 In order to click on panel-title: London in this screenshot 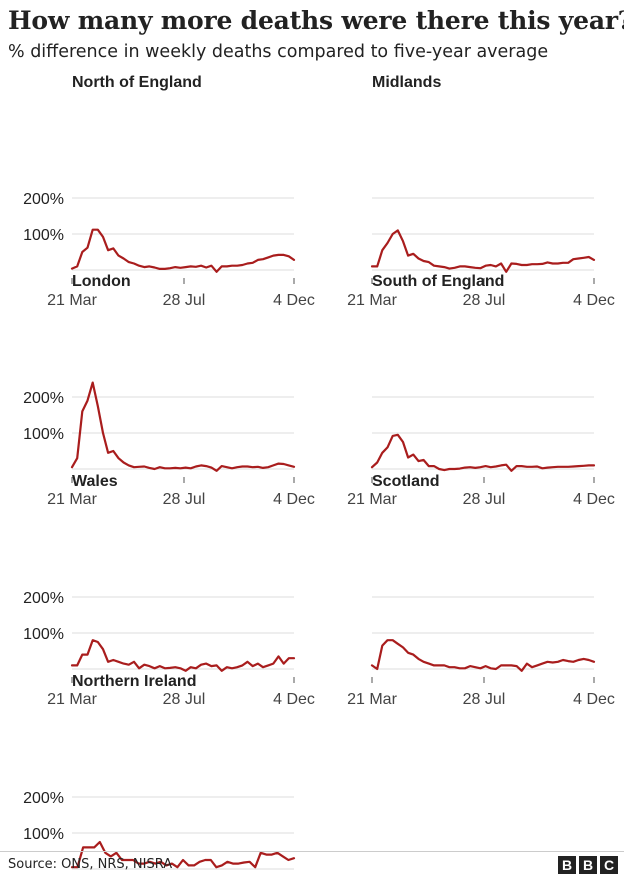, I will do `click(101, 281)`.